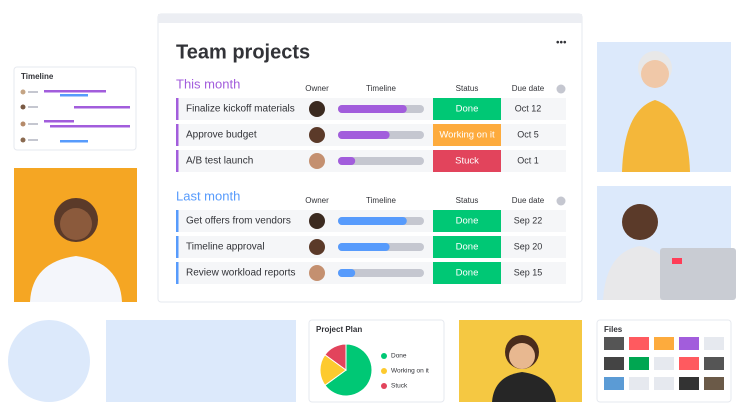 The width and height of the screenshot is (748, 414). What do you see at coordinates (561, 43) in the screenshot?
I see `menu-dots: •••` at bounding box center [561, 43].